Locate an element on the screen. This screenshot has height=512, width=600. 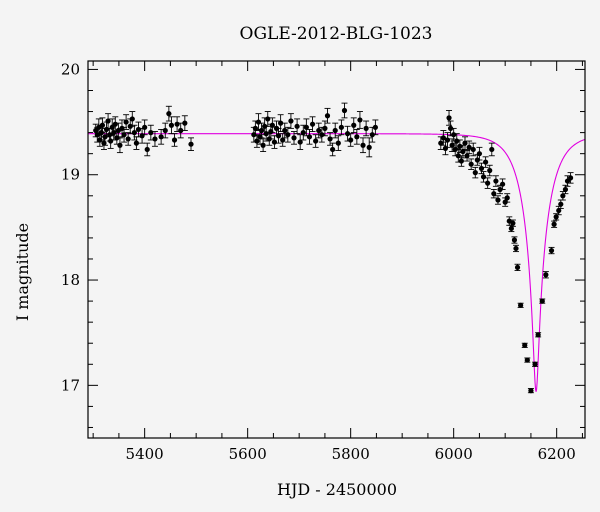
chart-title: OGLE-2012-BLG-1023 is located at coordinates (336, 34).